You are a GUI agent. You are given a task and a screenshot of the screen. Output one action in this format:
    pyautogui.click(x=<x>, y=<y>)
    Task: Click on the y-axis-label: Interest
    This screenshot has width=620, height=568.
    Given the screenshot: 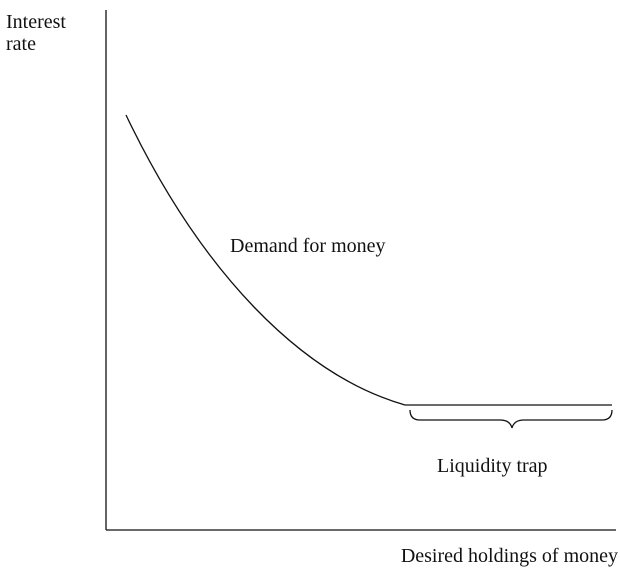 What is the action you would take?
    pyautogui.click(x=36, y=22)
    